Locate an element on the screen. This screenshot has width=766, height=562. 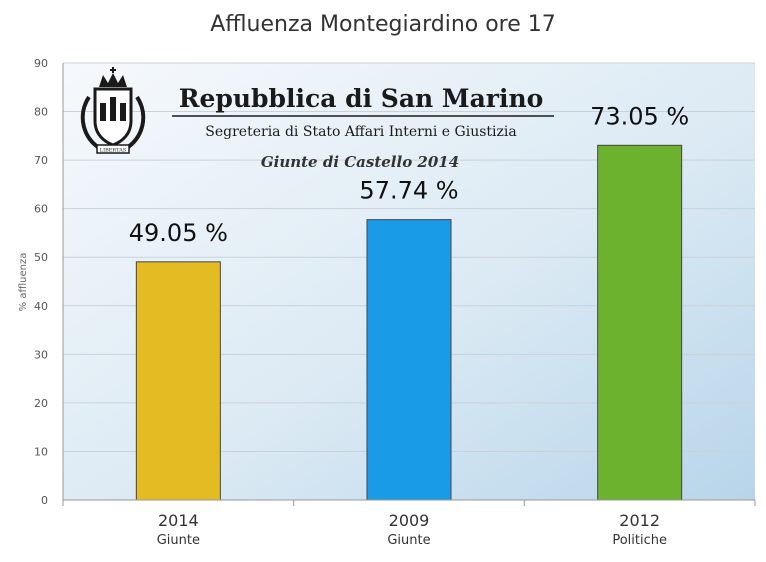
emblem-motto: LIBERTAS is located at coordinates (113, 151).